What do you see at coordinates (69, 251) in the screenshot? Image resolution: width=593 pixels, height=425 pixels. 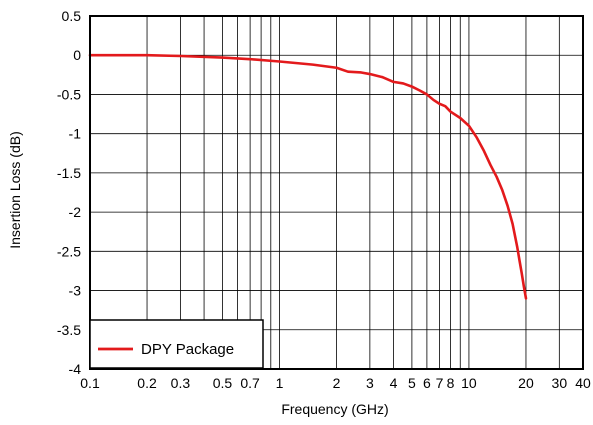 I see `y-tick-label: -2.5` at bounding box center [69, 251].